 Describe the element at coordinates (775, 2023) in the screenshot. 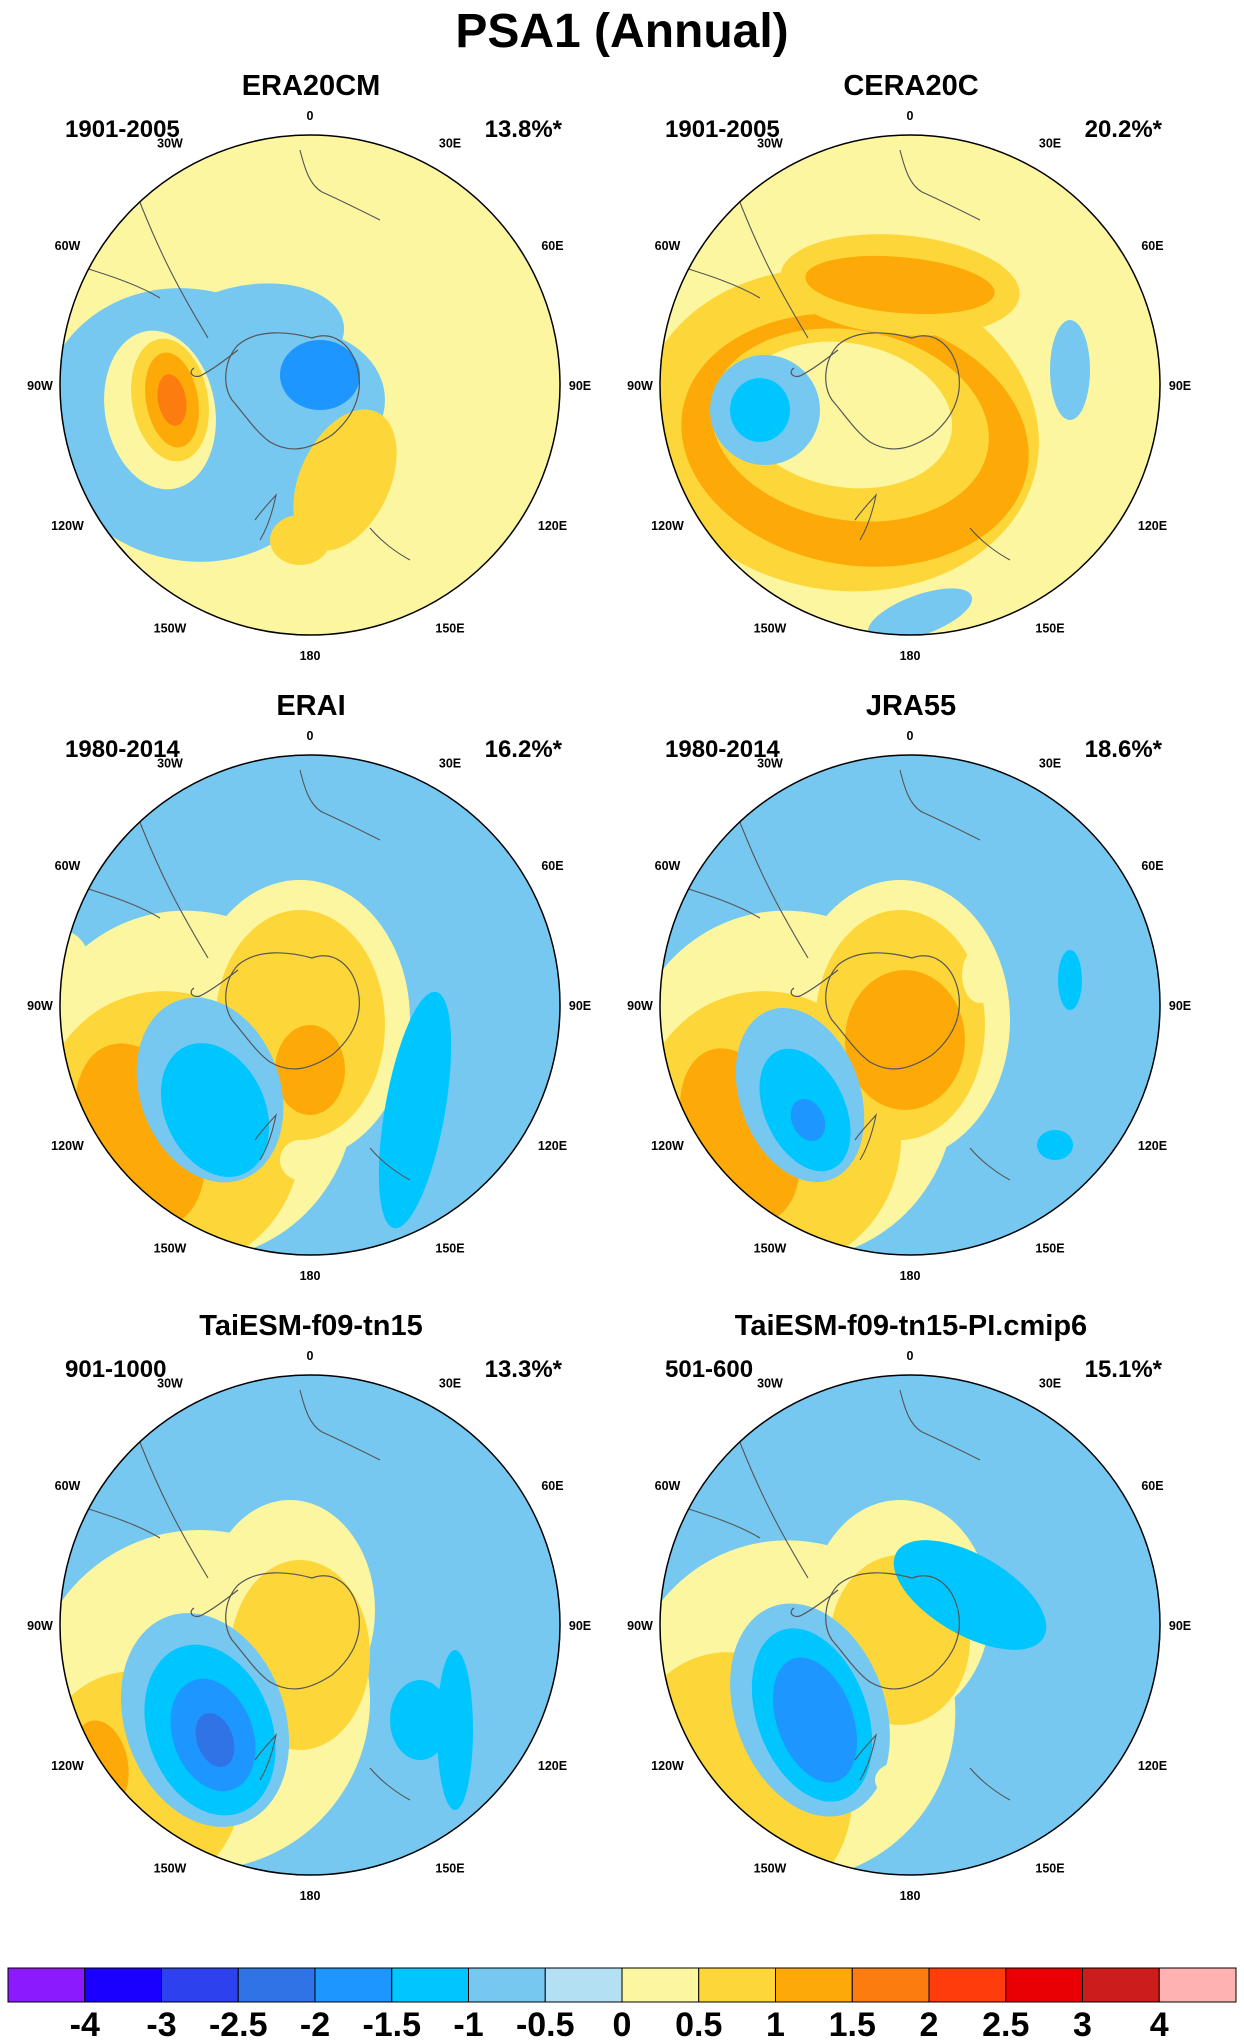

I see `colorbar-tick-label: 1` at that location.